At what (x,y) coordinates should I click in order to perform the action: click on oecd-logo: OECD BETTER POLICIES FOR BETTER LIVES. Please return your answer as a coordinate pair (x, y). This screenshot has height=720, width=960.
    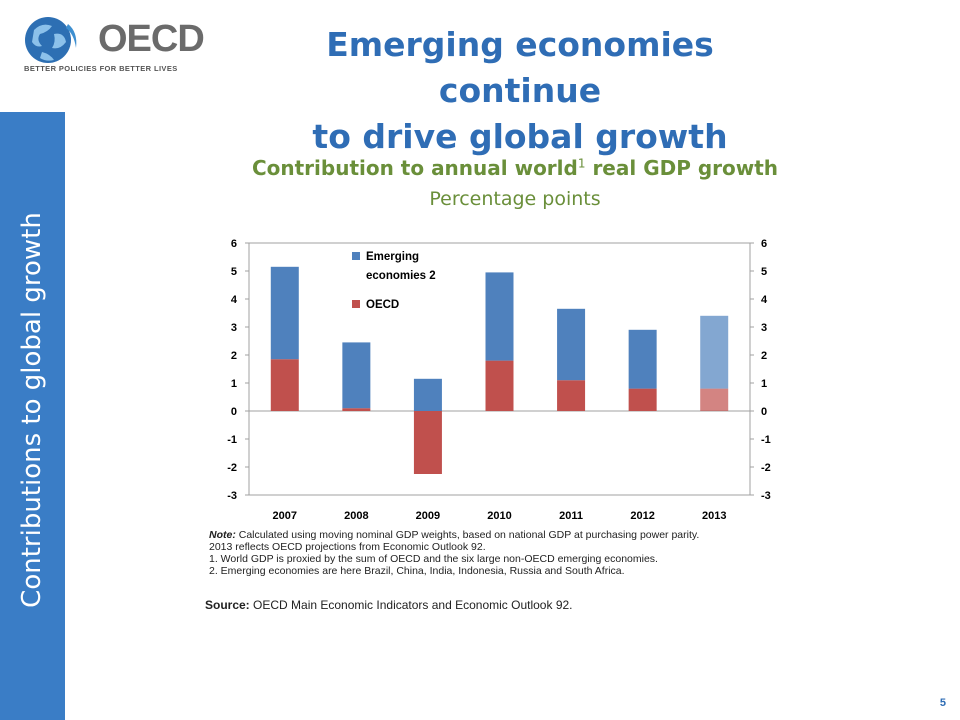
    Looking at the image, I should click on (113, 44).